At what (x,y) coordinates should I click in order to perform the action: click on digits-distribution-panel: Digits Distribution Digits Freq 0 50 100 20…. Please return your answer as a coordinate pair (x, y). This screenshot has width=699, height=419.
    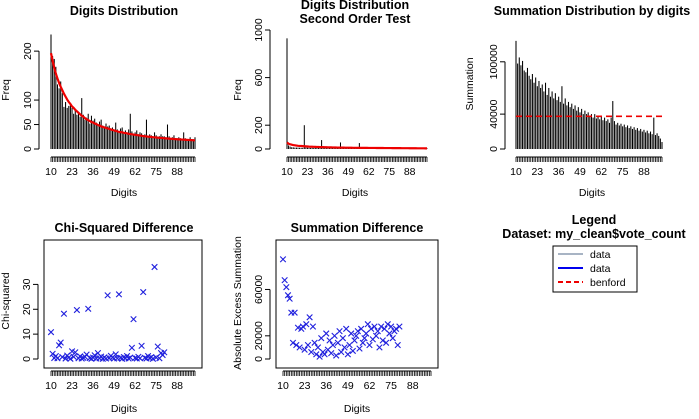
    Looking at the image, I should click on (98, 101).